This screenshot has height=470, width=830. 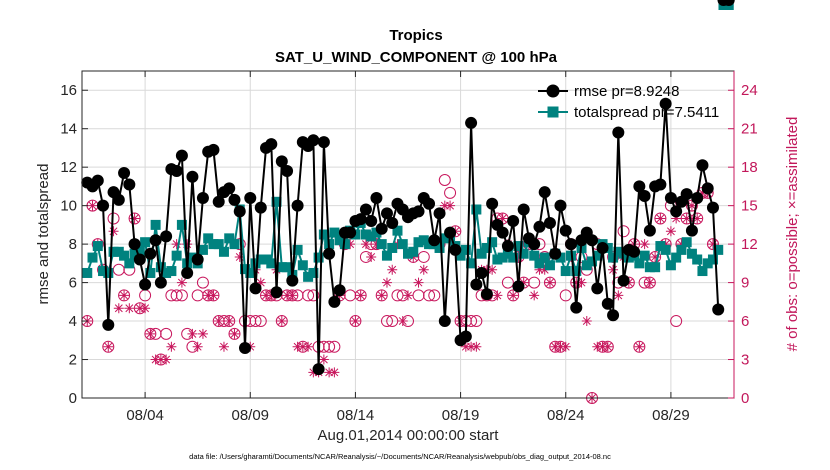 I want to click on y-right-tick-label: 6, so click(x=745, y=321).